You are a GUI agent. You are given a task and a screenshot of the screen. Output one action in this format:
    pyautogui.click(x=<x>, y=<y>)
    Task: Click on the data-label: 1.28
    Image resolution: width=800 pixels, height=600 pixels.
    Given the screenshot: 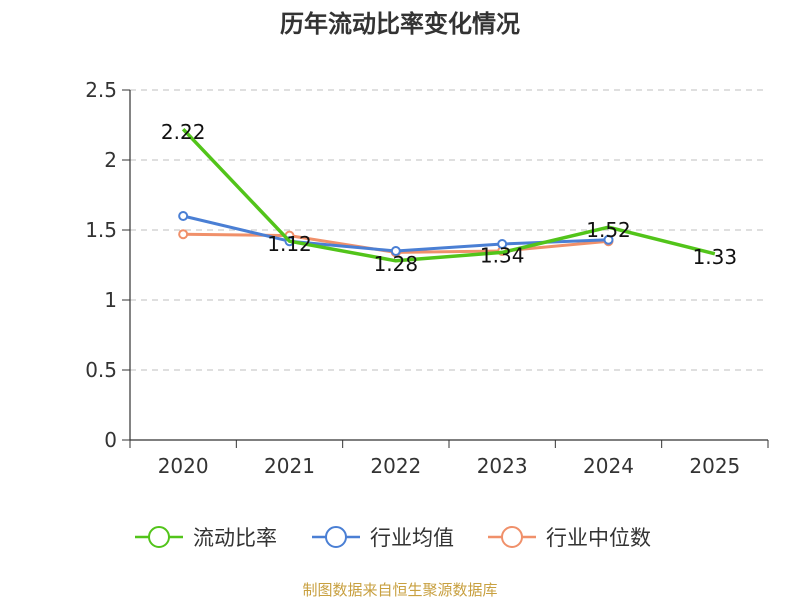 What is the action you would take?
    pyautogui.click(x=396, y=264)
    